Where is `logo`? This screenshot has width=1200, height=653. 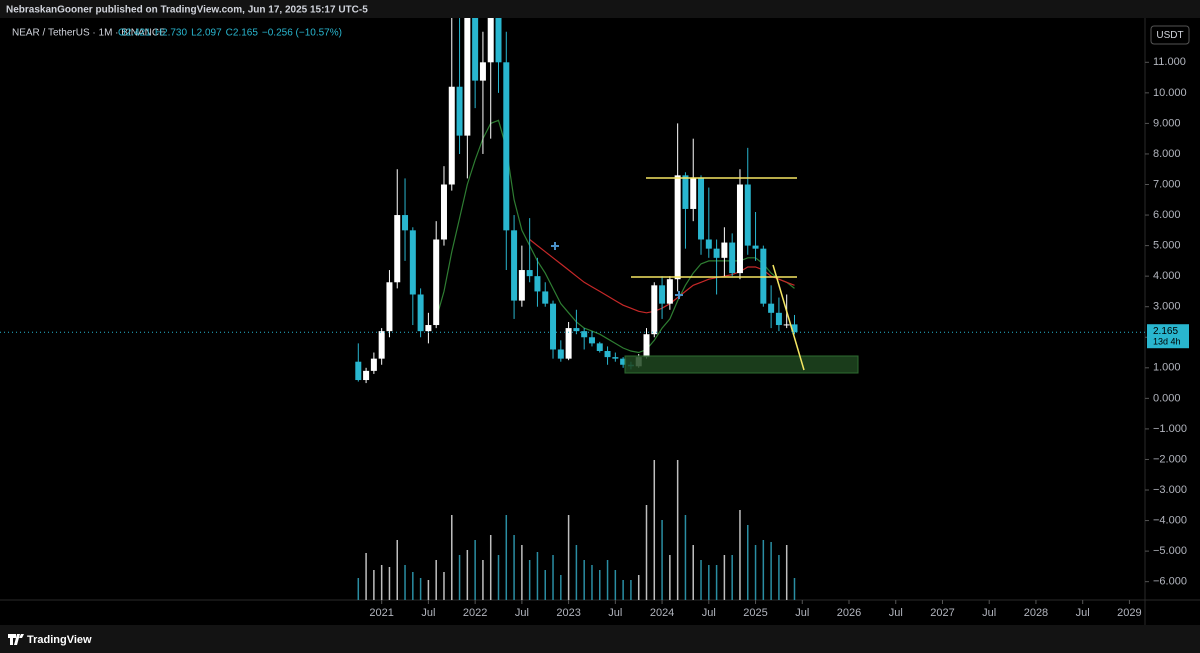
logo is located at coordinates (16, 639).